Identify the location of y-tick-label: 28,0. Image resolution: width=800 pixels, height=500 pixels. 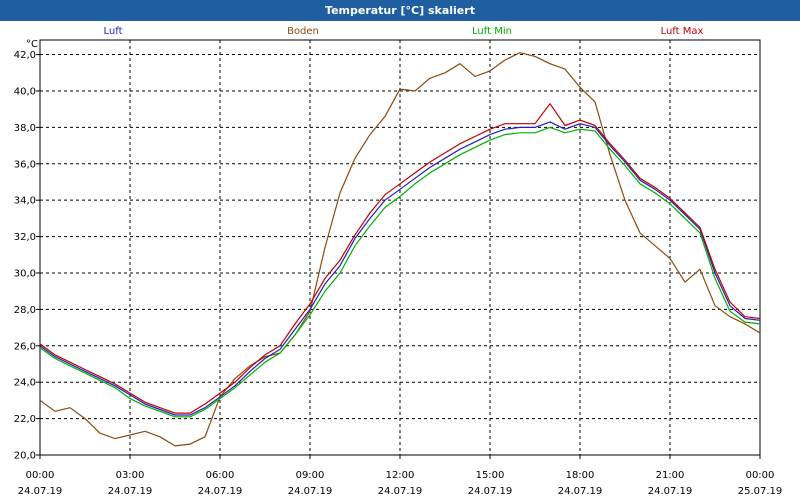
(25, 310).